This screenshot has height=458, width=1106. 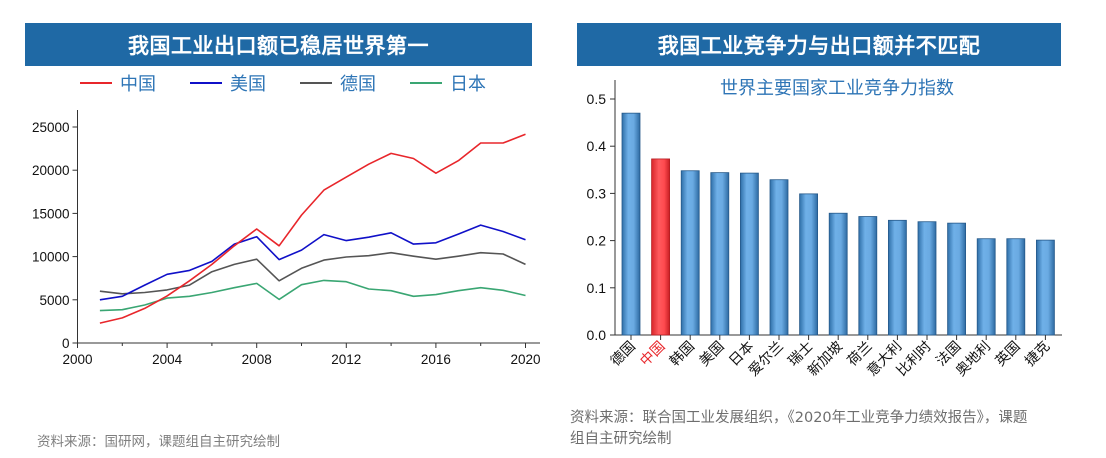 I want to click on x-tick-label: 2000, so click(x=77, y=359).